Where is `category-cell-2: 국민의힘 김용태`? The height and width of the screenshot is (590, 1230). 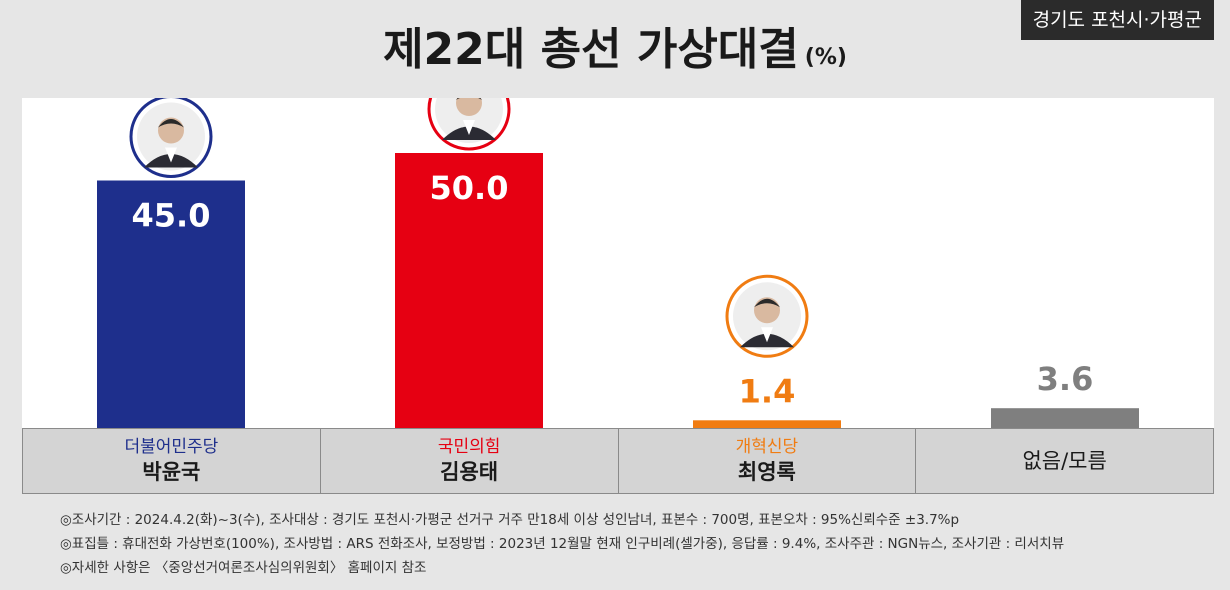 category-cell-2: 국민의힘 김용태 is located at coordinates (470, 461).